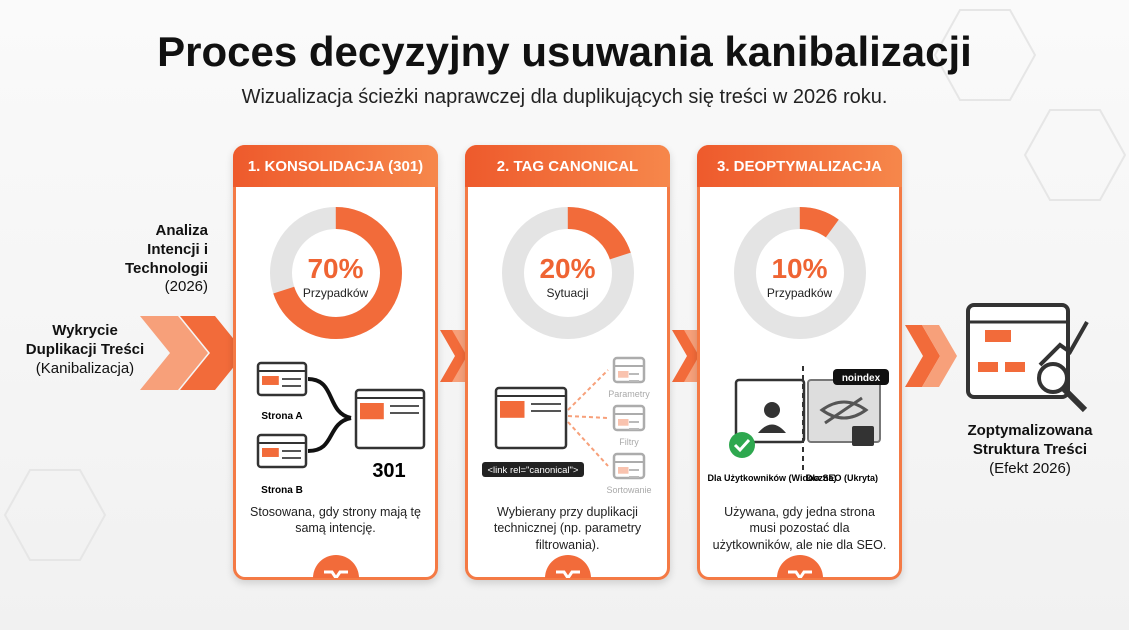 The height and width of the screenshot is (630, 1129). Describe the element at coordinates (842, 478) in the screenshot. I see `icon-label: Dla SEO (Ukryta)` at that location.